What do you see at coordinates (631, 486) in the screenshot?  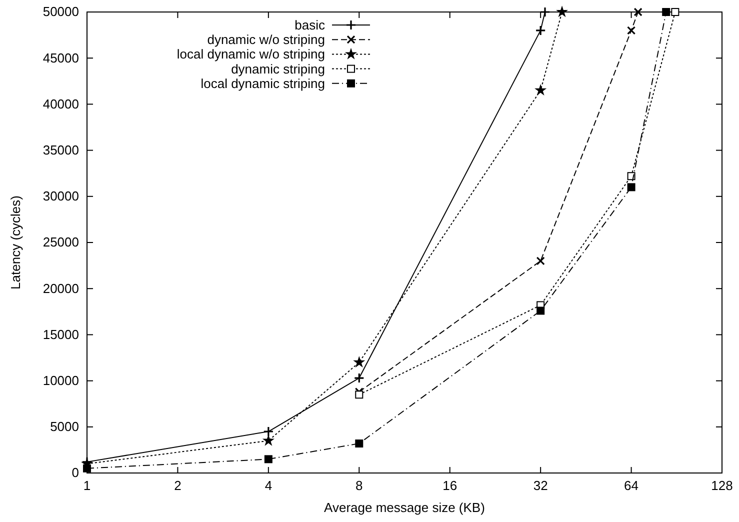 I see `x-tick-label: 64` at bounding box center [631, 486].